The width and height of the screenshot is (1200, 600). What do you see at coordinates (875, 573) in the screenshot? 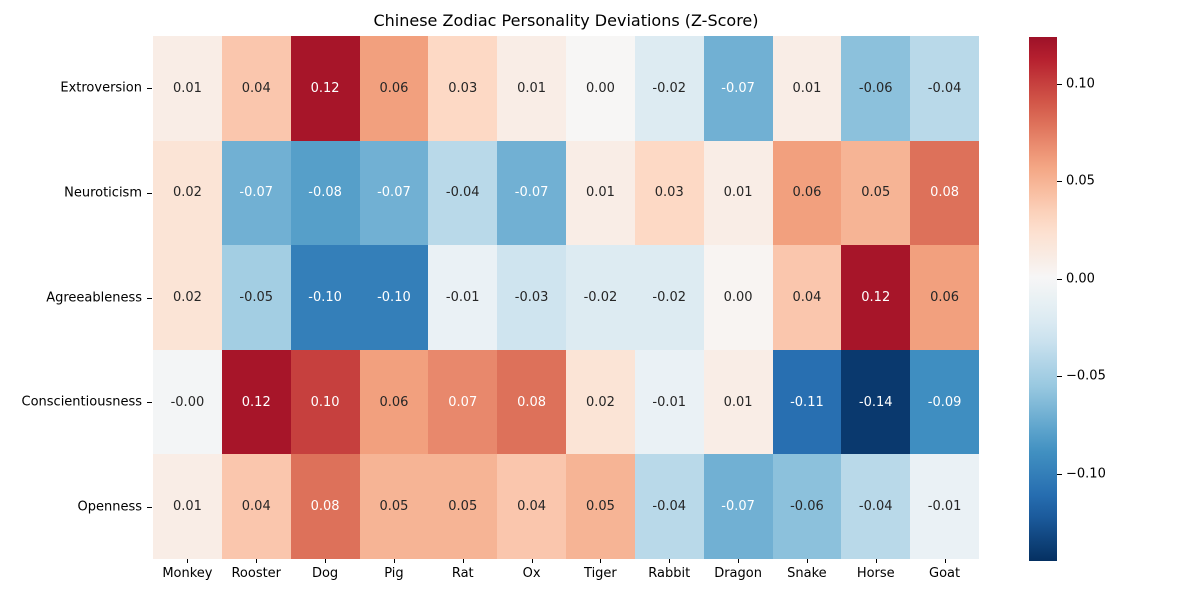
I see `x-tick-label: Horse` at bounding box center [875, 573].